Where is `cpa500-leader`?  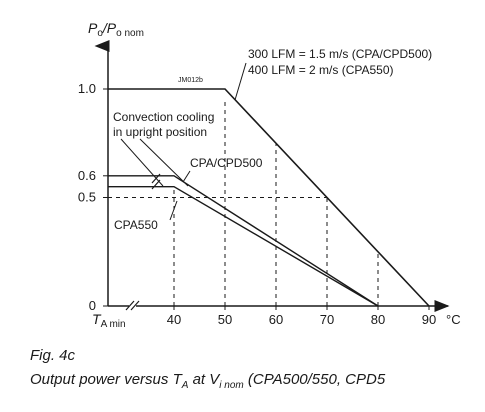 cpa500-leader is located at coordinates (186, 176).